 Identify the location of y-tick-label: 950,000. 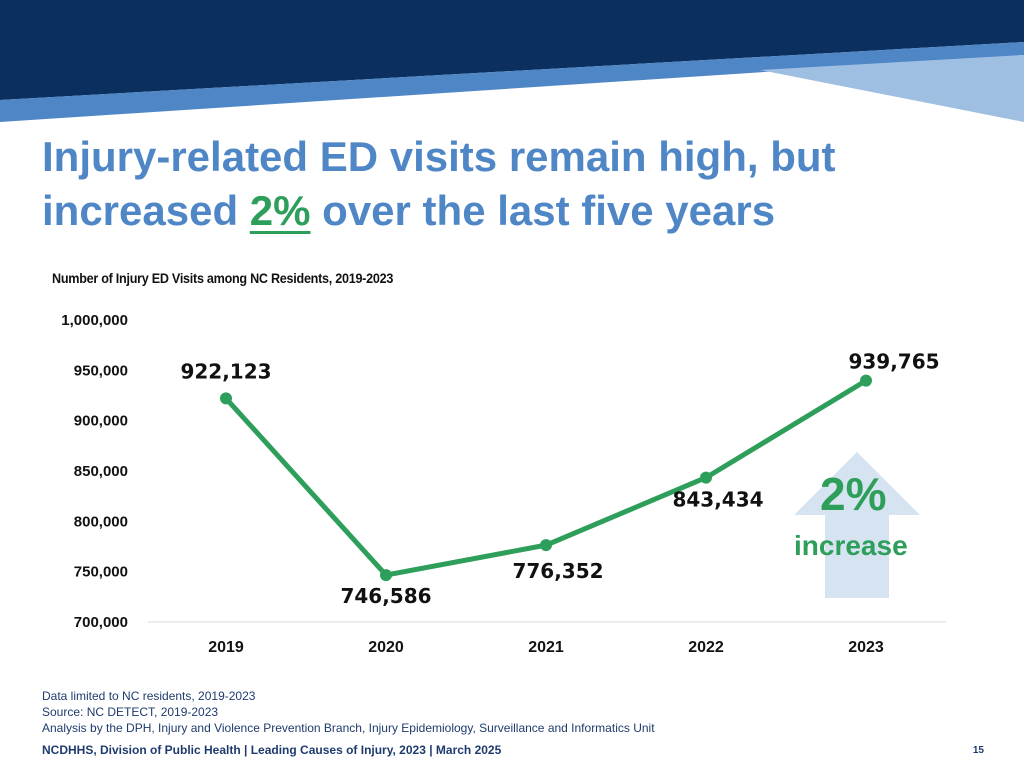
(101, 370).